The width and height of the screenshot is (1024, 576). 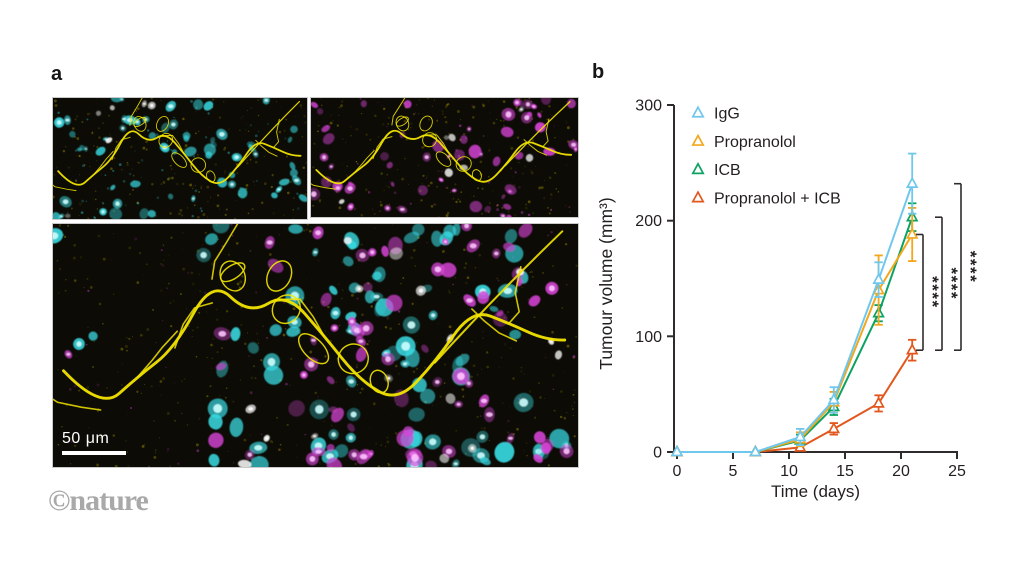 I want to click on significance-bracket-1: ****, so click(x=948, y=284).